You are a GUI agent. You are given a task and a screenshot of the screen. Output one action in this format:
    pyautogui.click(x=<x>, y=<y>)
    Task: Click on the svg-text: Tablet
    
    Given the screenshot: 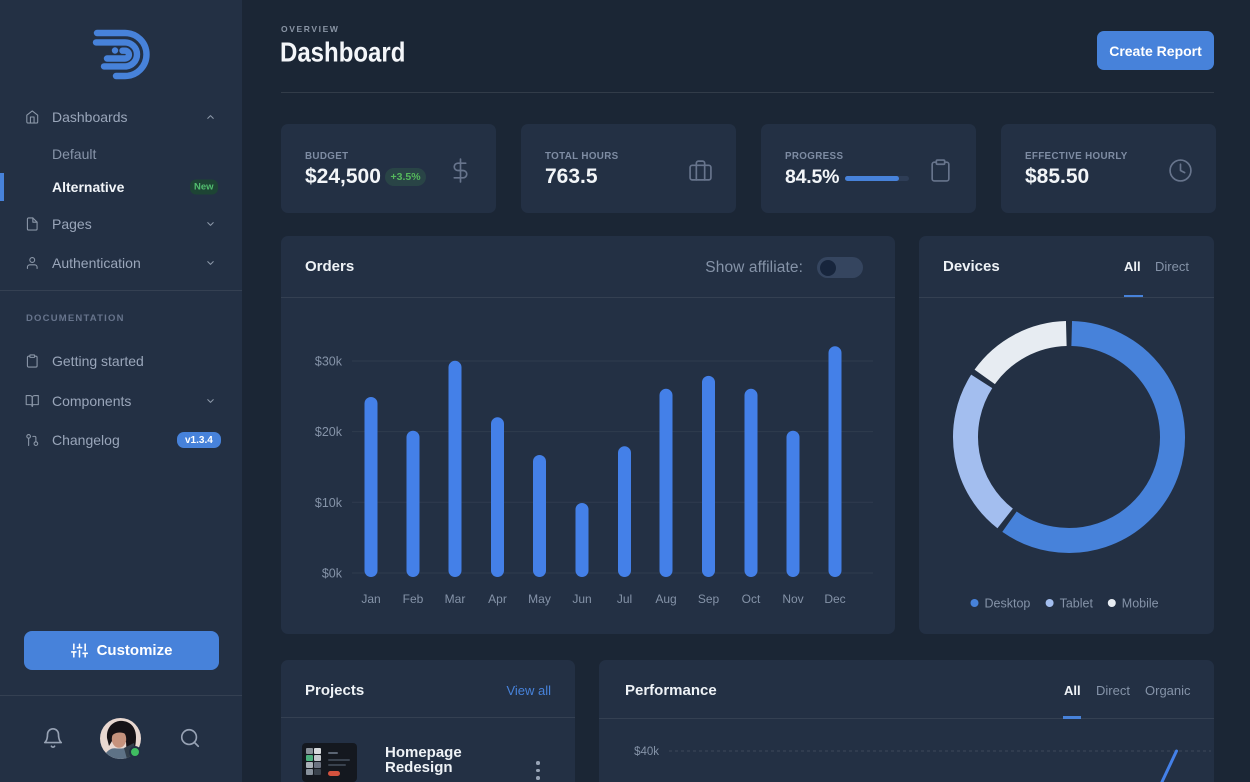 What is the action you would take?
    pyautogui.click(x=1077, y=604)
    